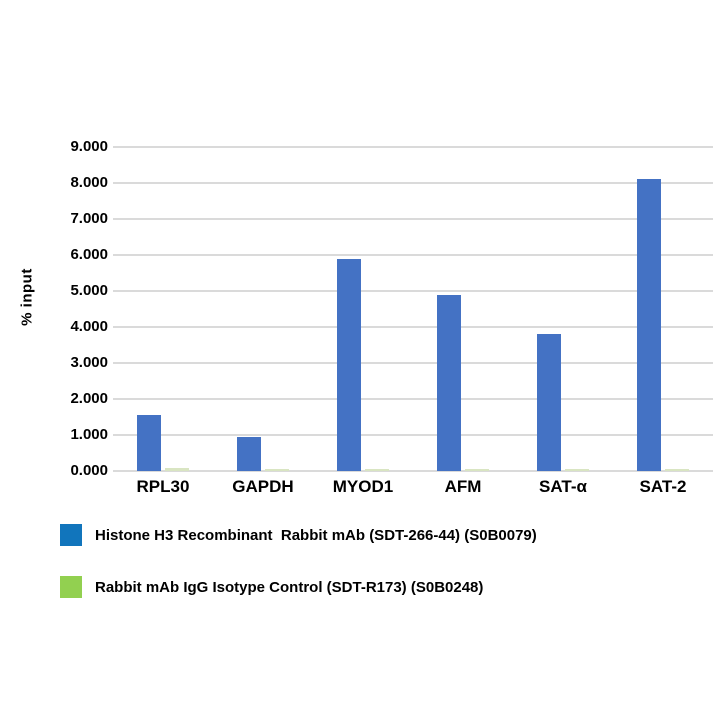 Image resolution: width=724 pixels, height=724 pixels. I want to click on y-axis-tick-label: 1.000, so click(89, 434).